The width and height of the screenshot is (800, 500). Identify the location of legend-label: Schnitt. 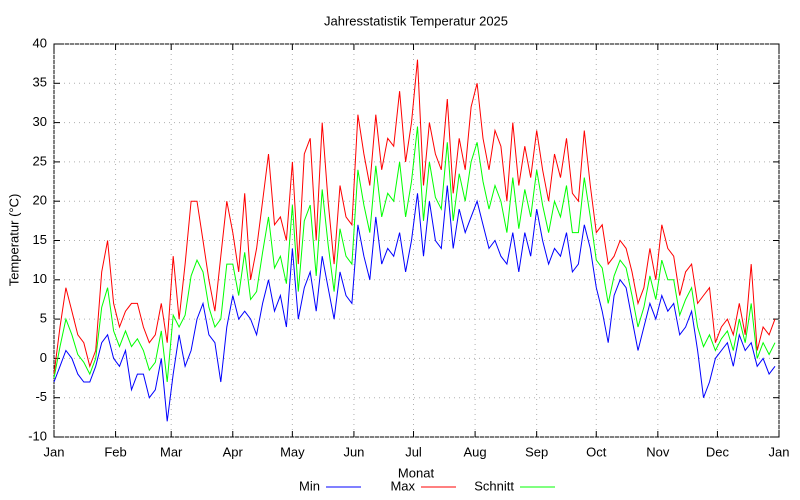
(494, 485).